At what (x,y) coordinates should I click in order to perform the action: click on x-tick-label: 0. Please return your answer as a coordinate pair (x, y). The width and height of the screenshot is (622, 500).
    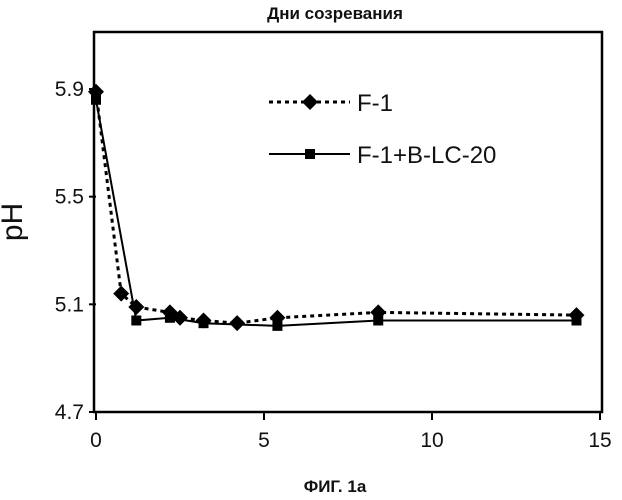
    Looking at the image, I should click on (96, 440).